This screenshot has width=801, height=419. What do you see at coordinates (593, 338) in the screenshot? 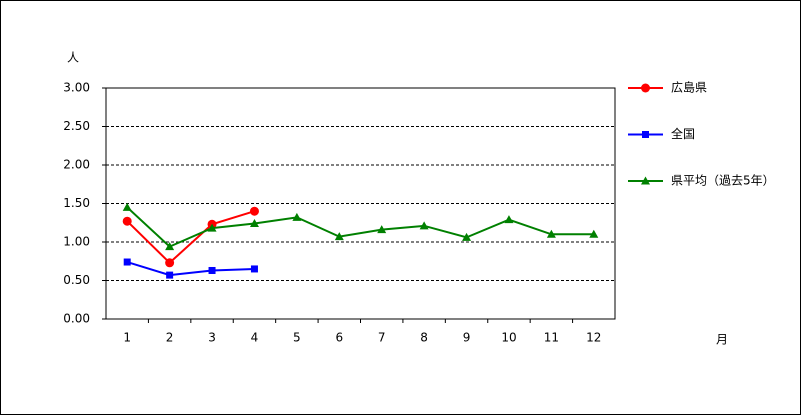
I see `x-tick-label: 12` at bounding box center [593, 338].